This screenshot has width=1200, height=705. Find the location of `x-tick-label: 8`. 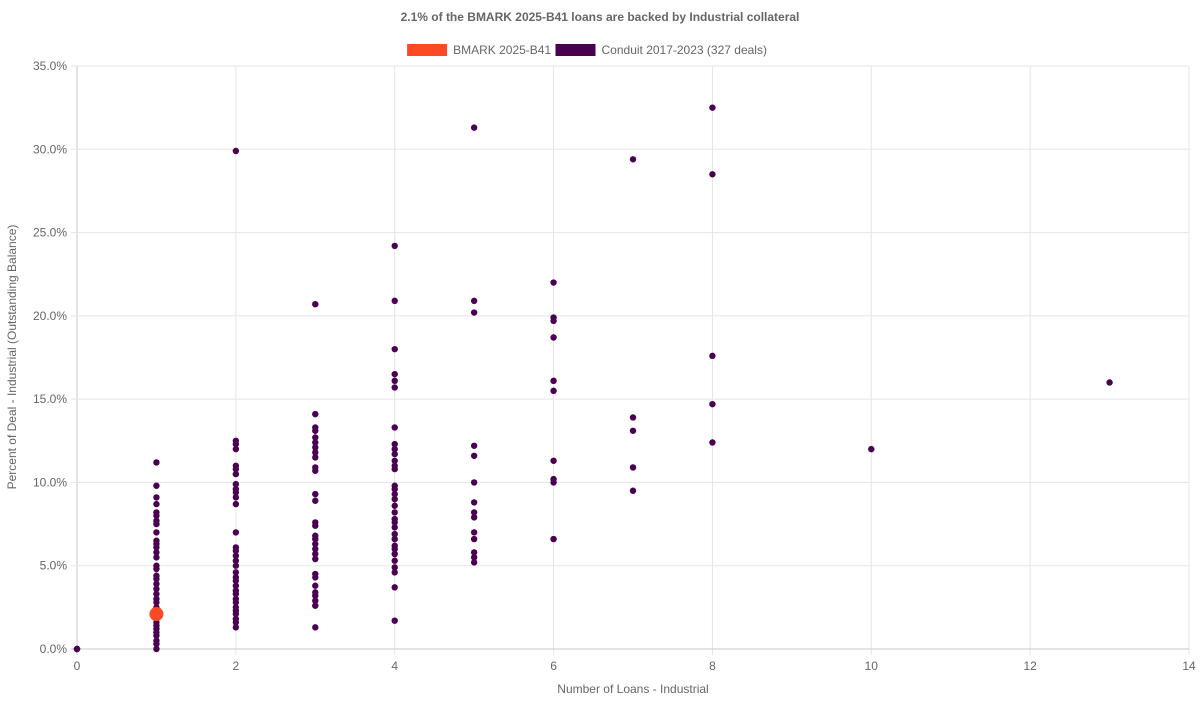

x-tick-label: 8 is located at coordinates (712, 666).